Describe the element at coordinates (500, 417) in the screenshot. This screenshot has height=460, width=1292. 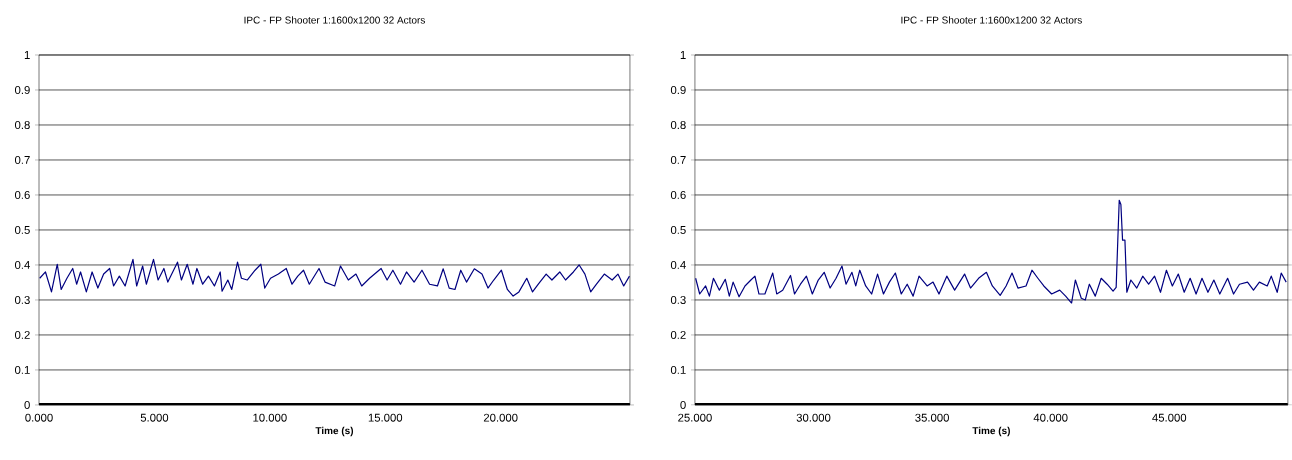
I see `x-tick-label: 20.000` at that location.